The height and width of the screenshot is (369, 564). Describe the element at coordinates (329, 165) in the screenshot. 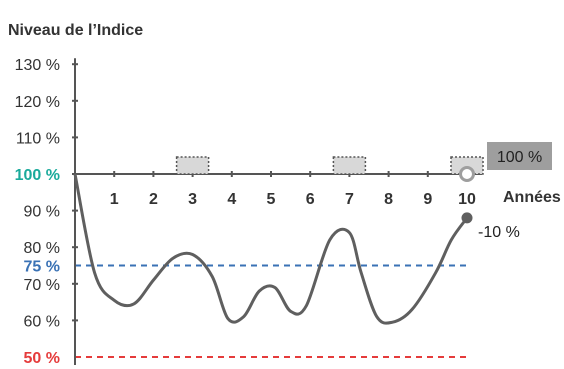

I see `observation-dates` at that location.